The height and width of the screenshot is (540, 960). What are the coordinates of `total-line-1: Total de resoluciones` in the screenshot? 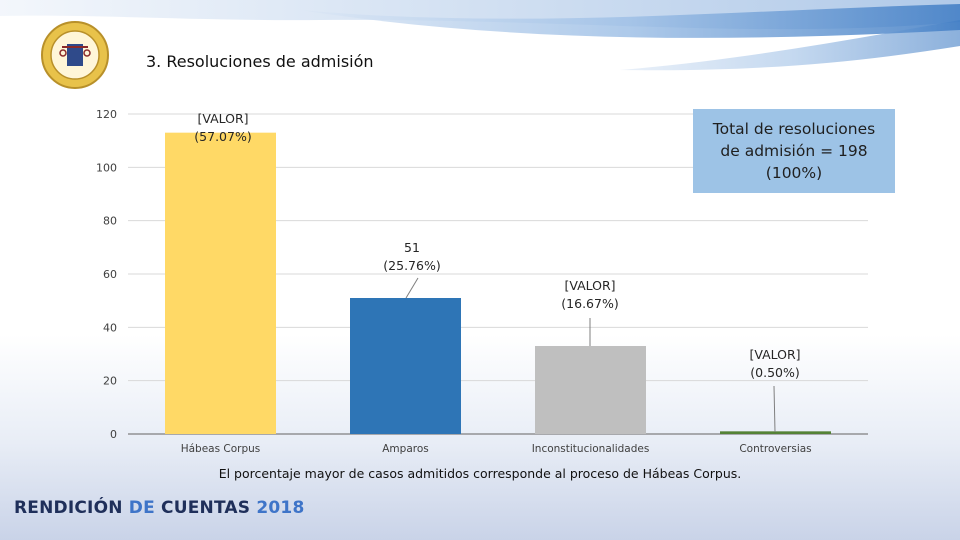 It's located at (794, 129).